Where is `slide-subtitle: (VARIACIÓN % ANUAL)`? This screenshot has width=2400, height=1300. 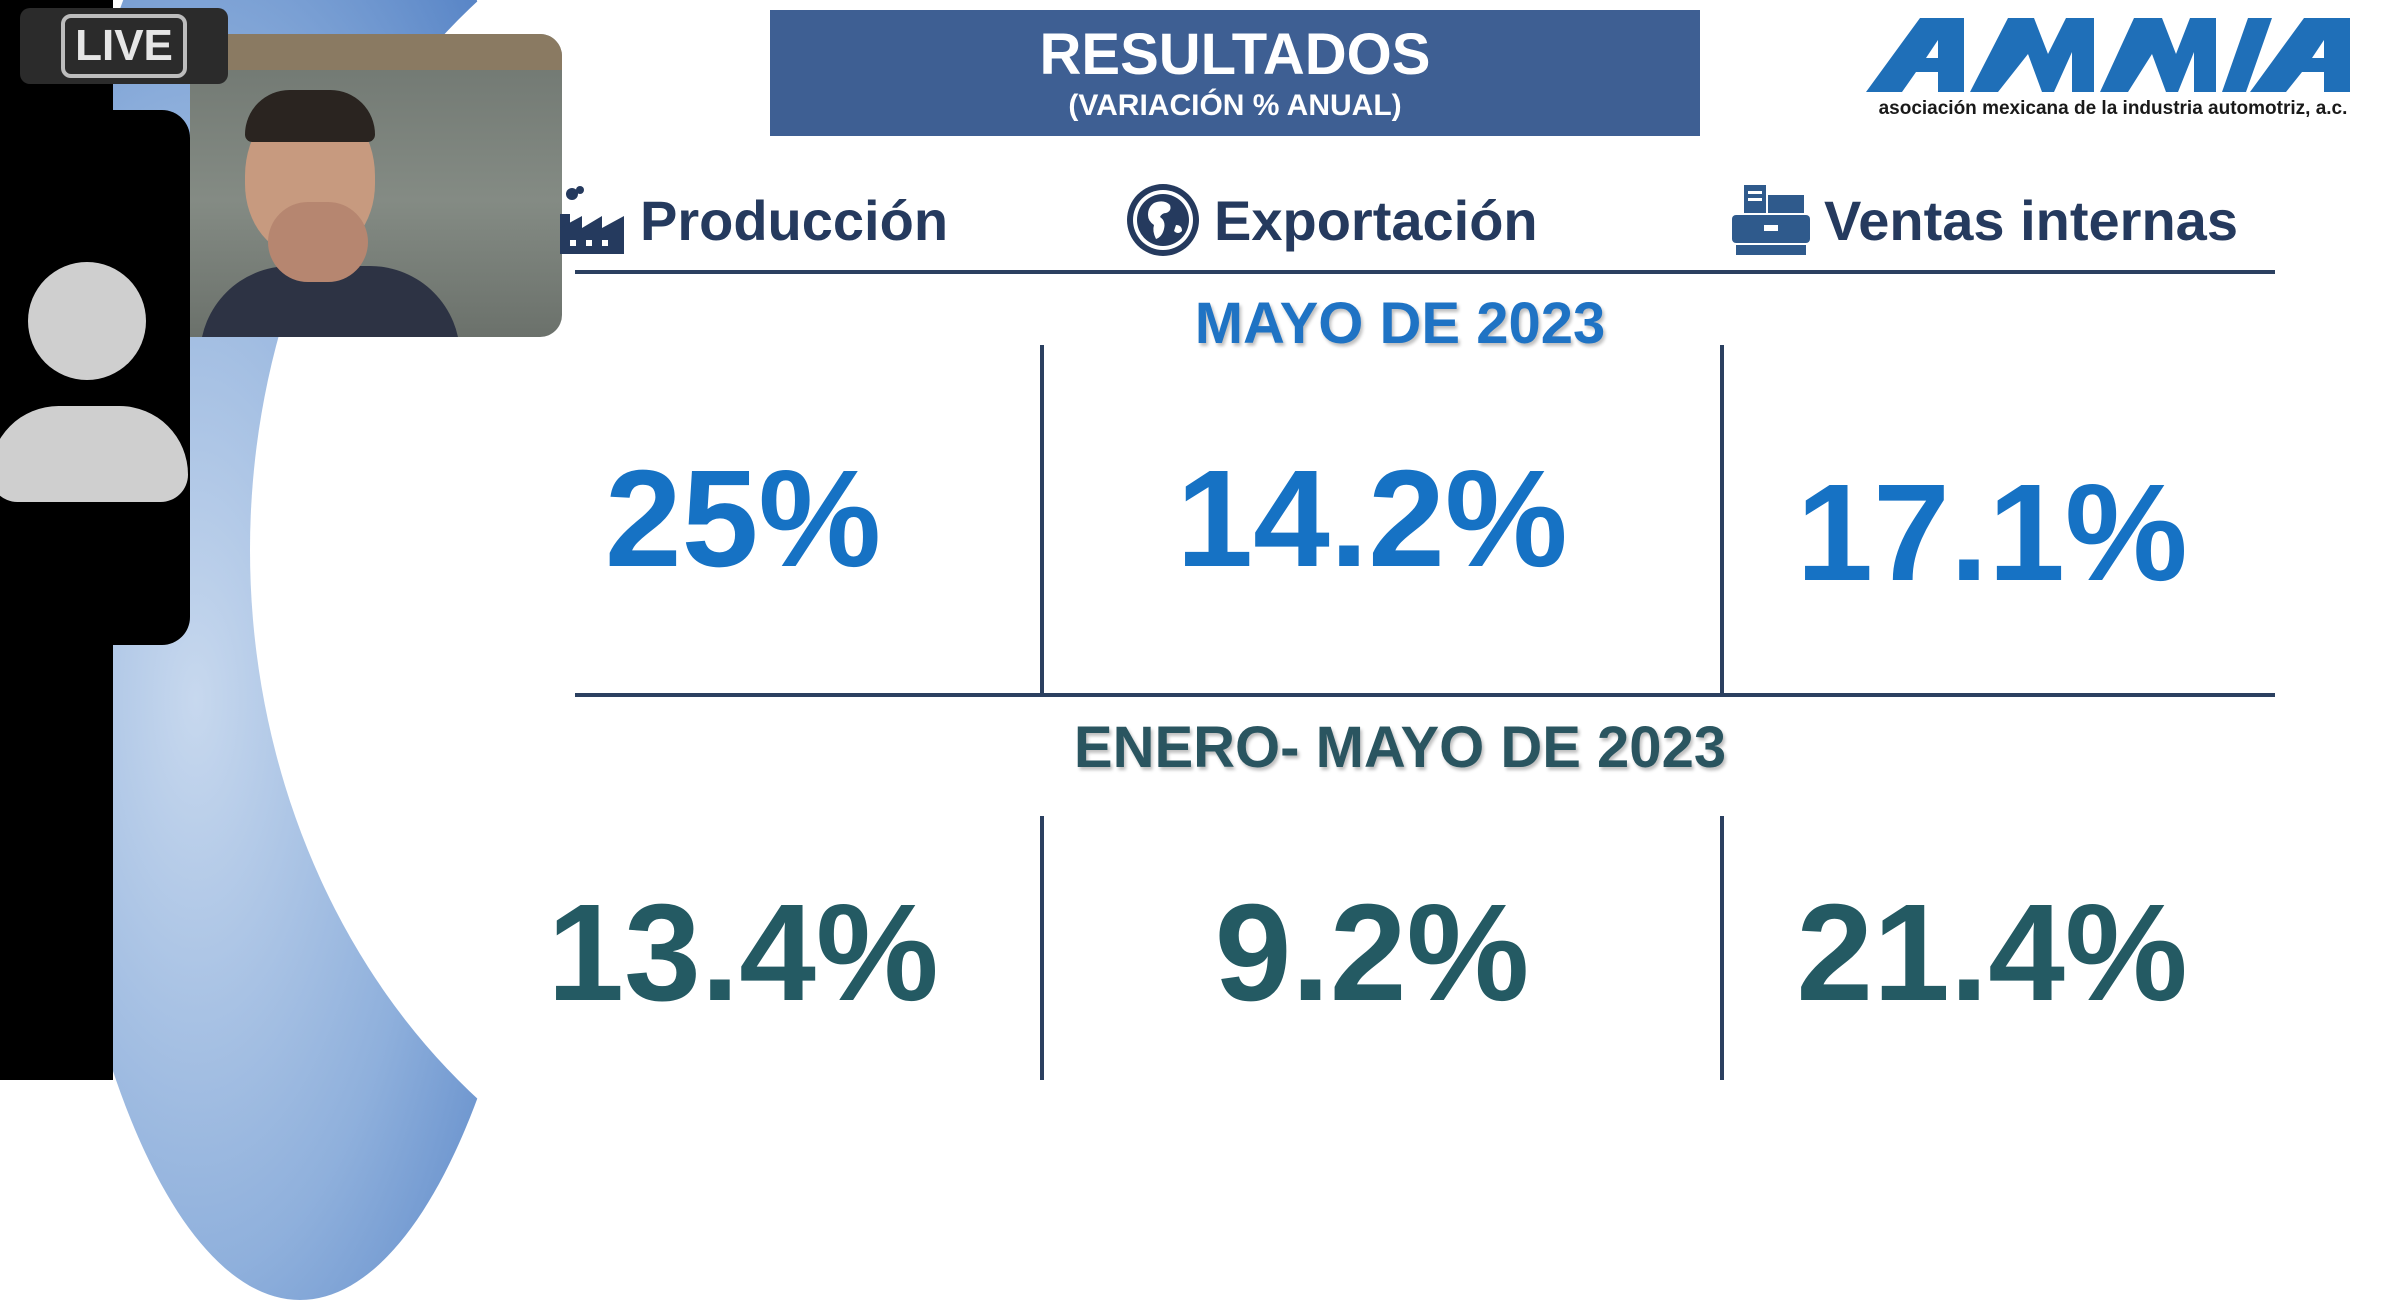 slide-subtitle: (VARIACIÓN % ANUAL) is located at coordinates (1235, 105).